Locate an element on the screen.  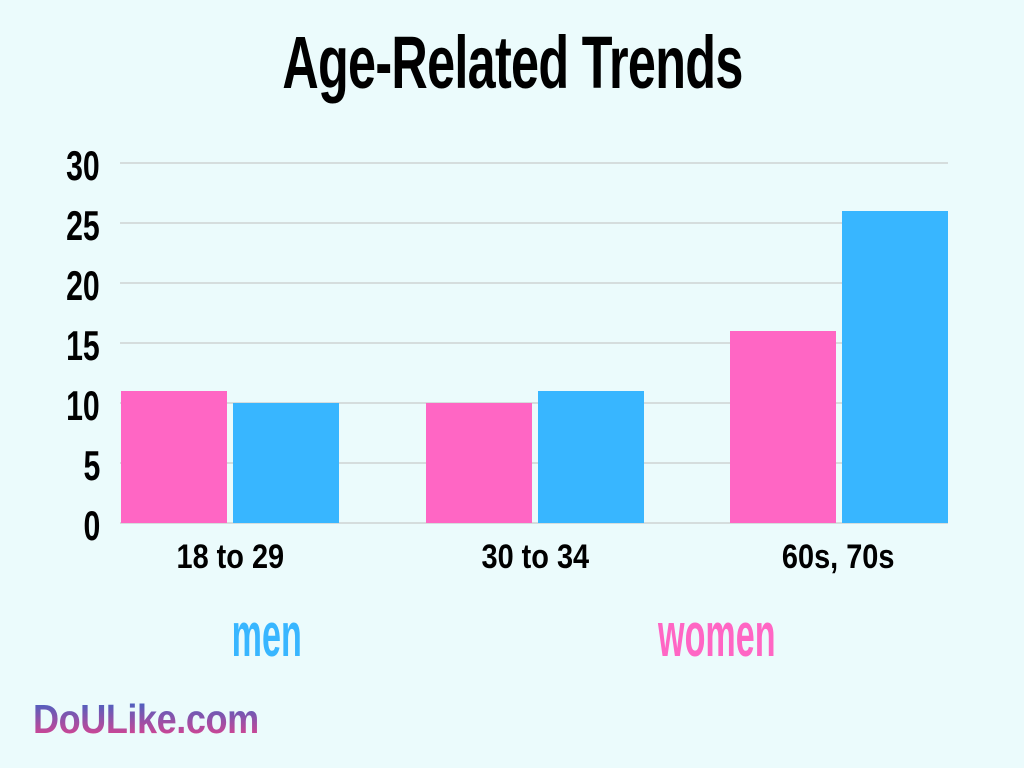
y-tick-text: 25 is located at coordinates (83, 225).